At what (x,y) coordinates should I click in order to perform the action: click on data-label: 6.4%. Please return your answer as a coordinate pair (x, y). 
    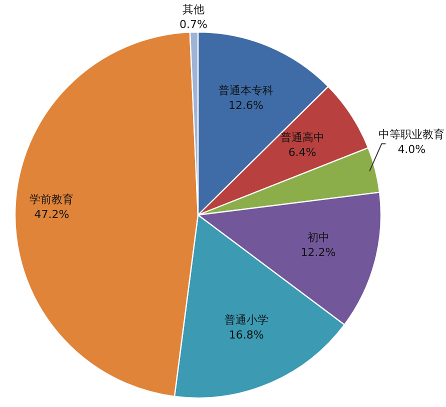
    Looking at the image, I should click on (302, 153).